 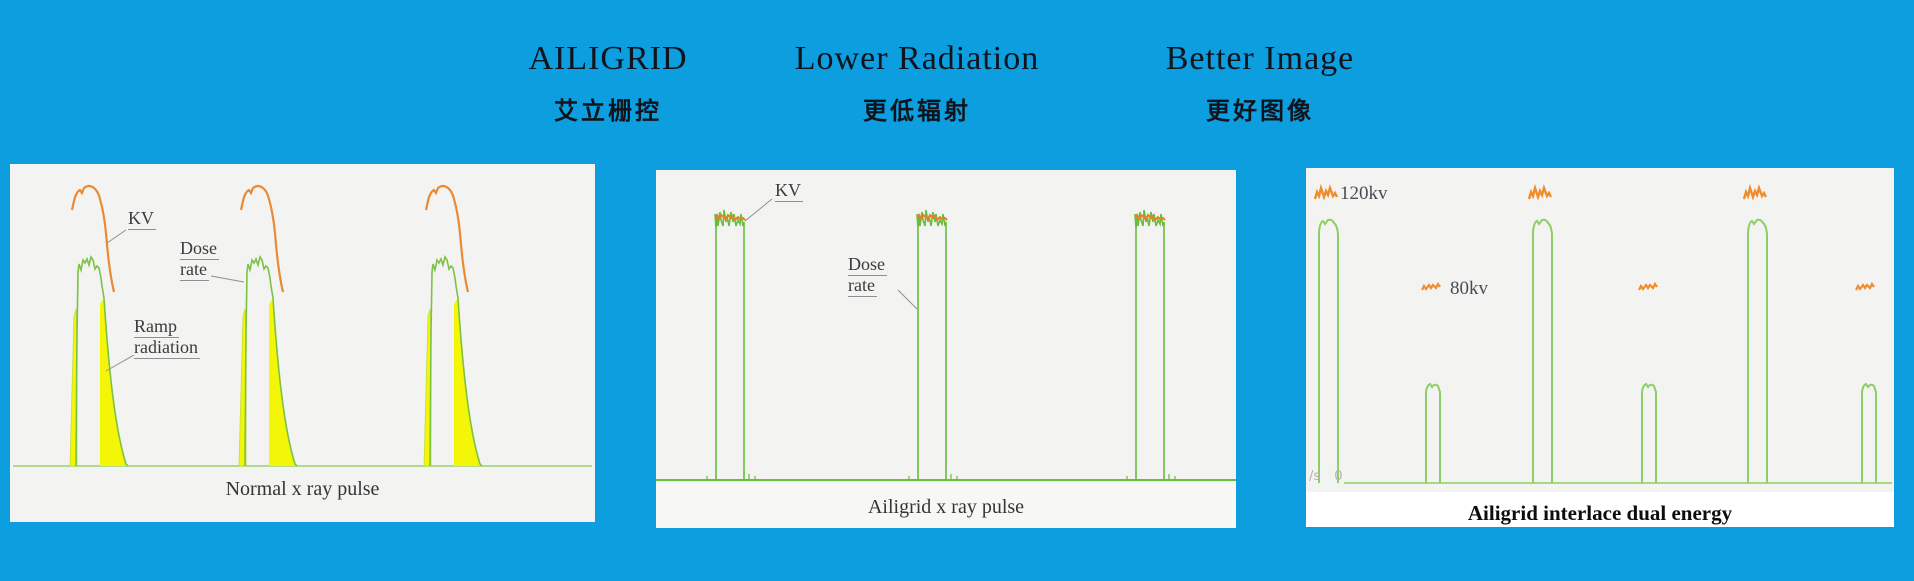 I want to click on low-kv-label: 80kv, so click(x=1469, y=288).